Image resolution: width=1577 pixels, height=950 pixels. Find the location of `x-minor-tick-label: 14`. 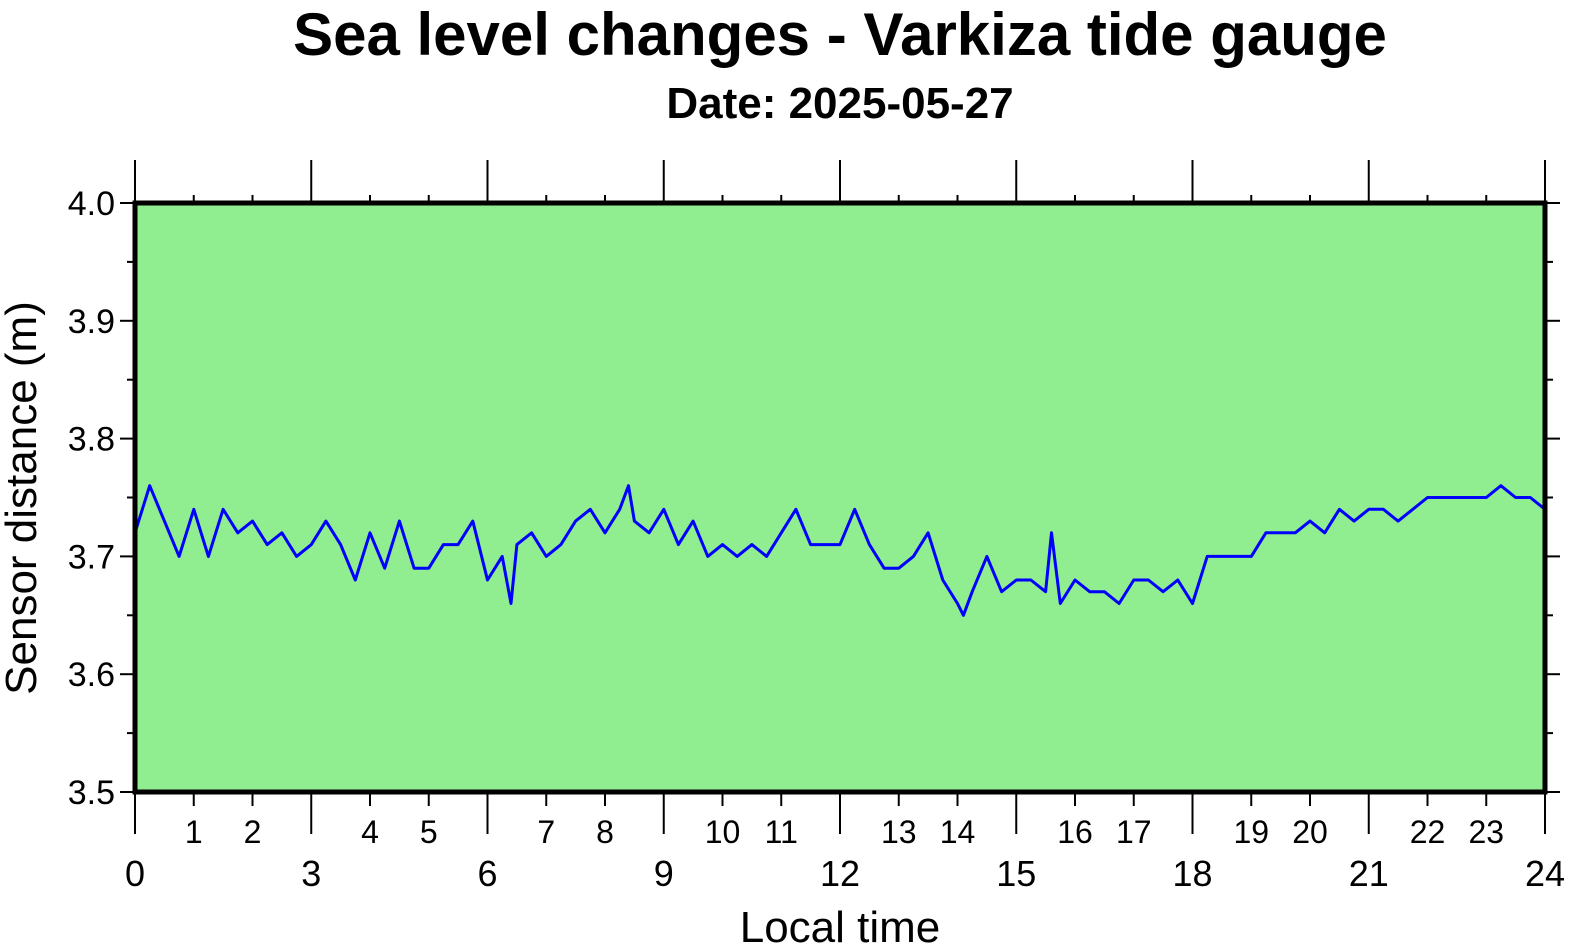

x-minor-tick-label: 14 is located at coordinates (958, 832).